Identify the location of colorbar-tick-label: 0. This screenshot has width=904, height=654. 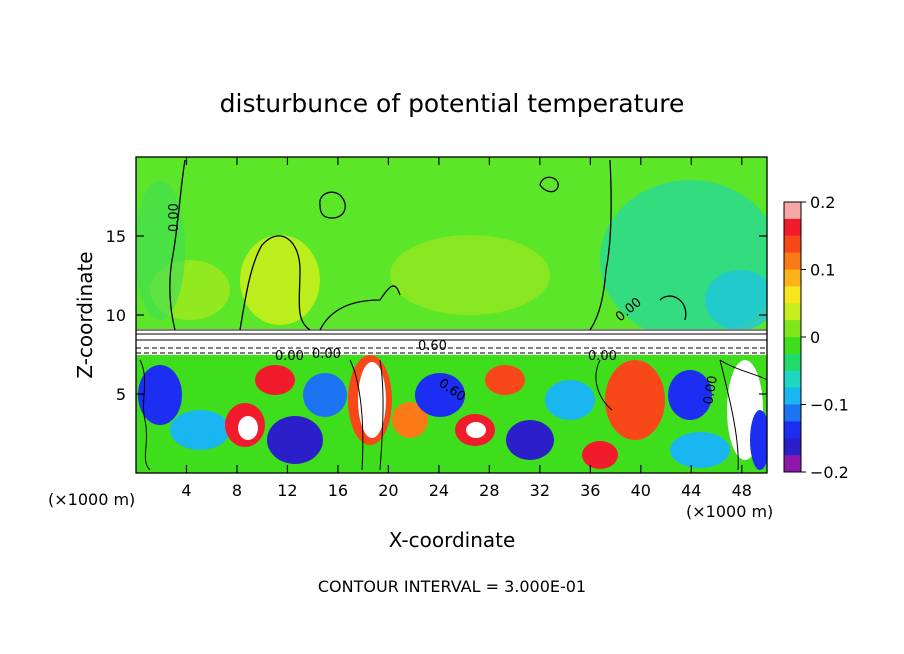
(815, 337).